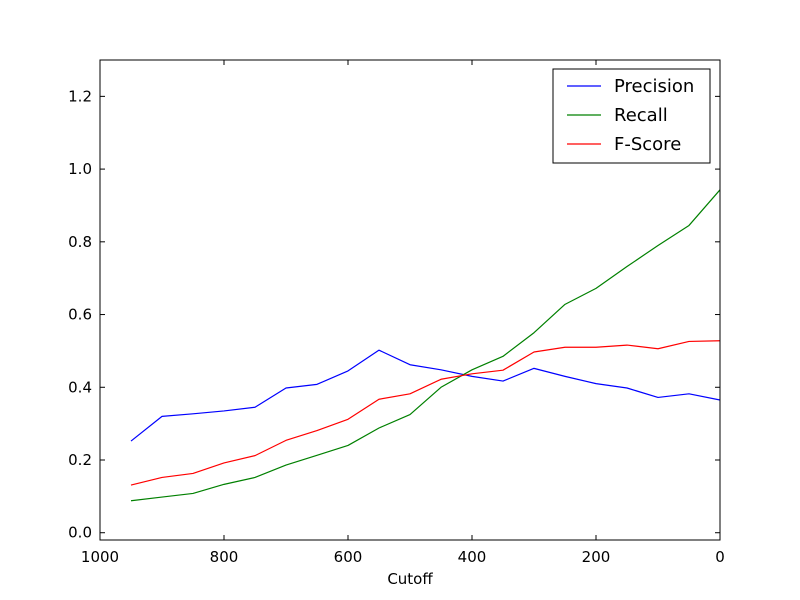 The width and height of the screenshot is (800, 600). Describe the element at coordinates (80, 169) in the screenshot. I see `y-tick-label: 1.0` at that location.